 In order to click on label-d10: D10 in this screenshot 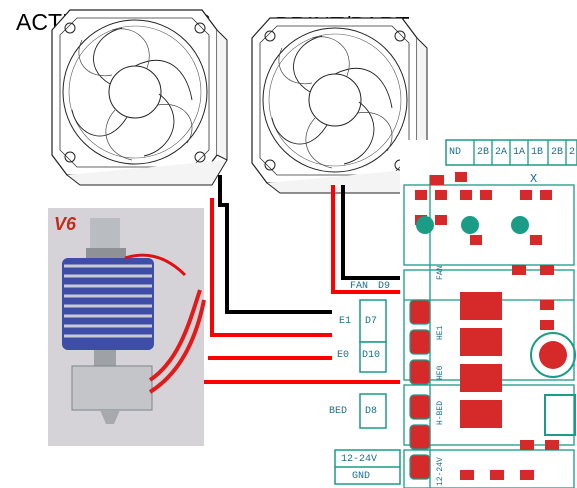, I will do `click(371, 355)`.